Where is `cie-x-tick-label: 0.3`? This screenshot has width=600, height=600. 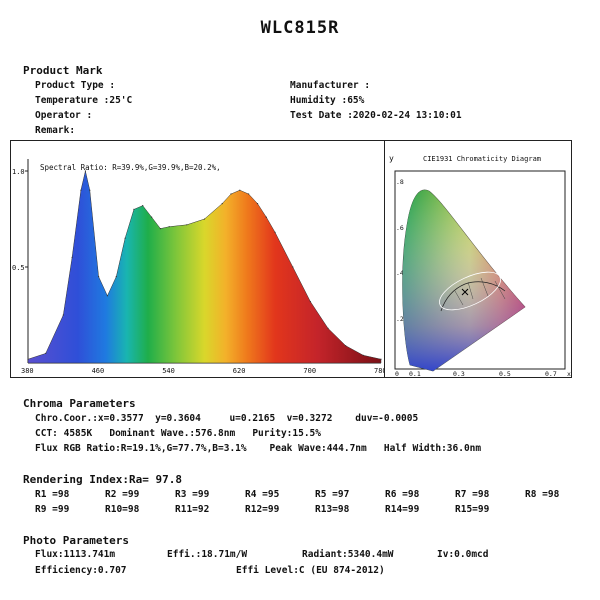 cie-x-tick-label: 0.3 is located at coordinates (459, 373).